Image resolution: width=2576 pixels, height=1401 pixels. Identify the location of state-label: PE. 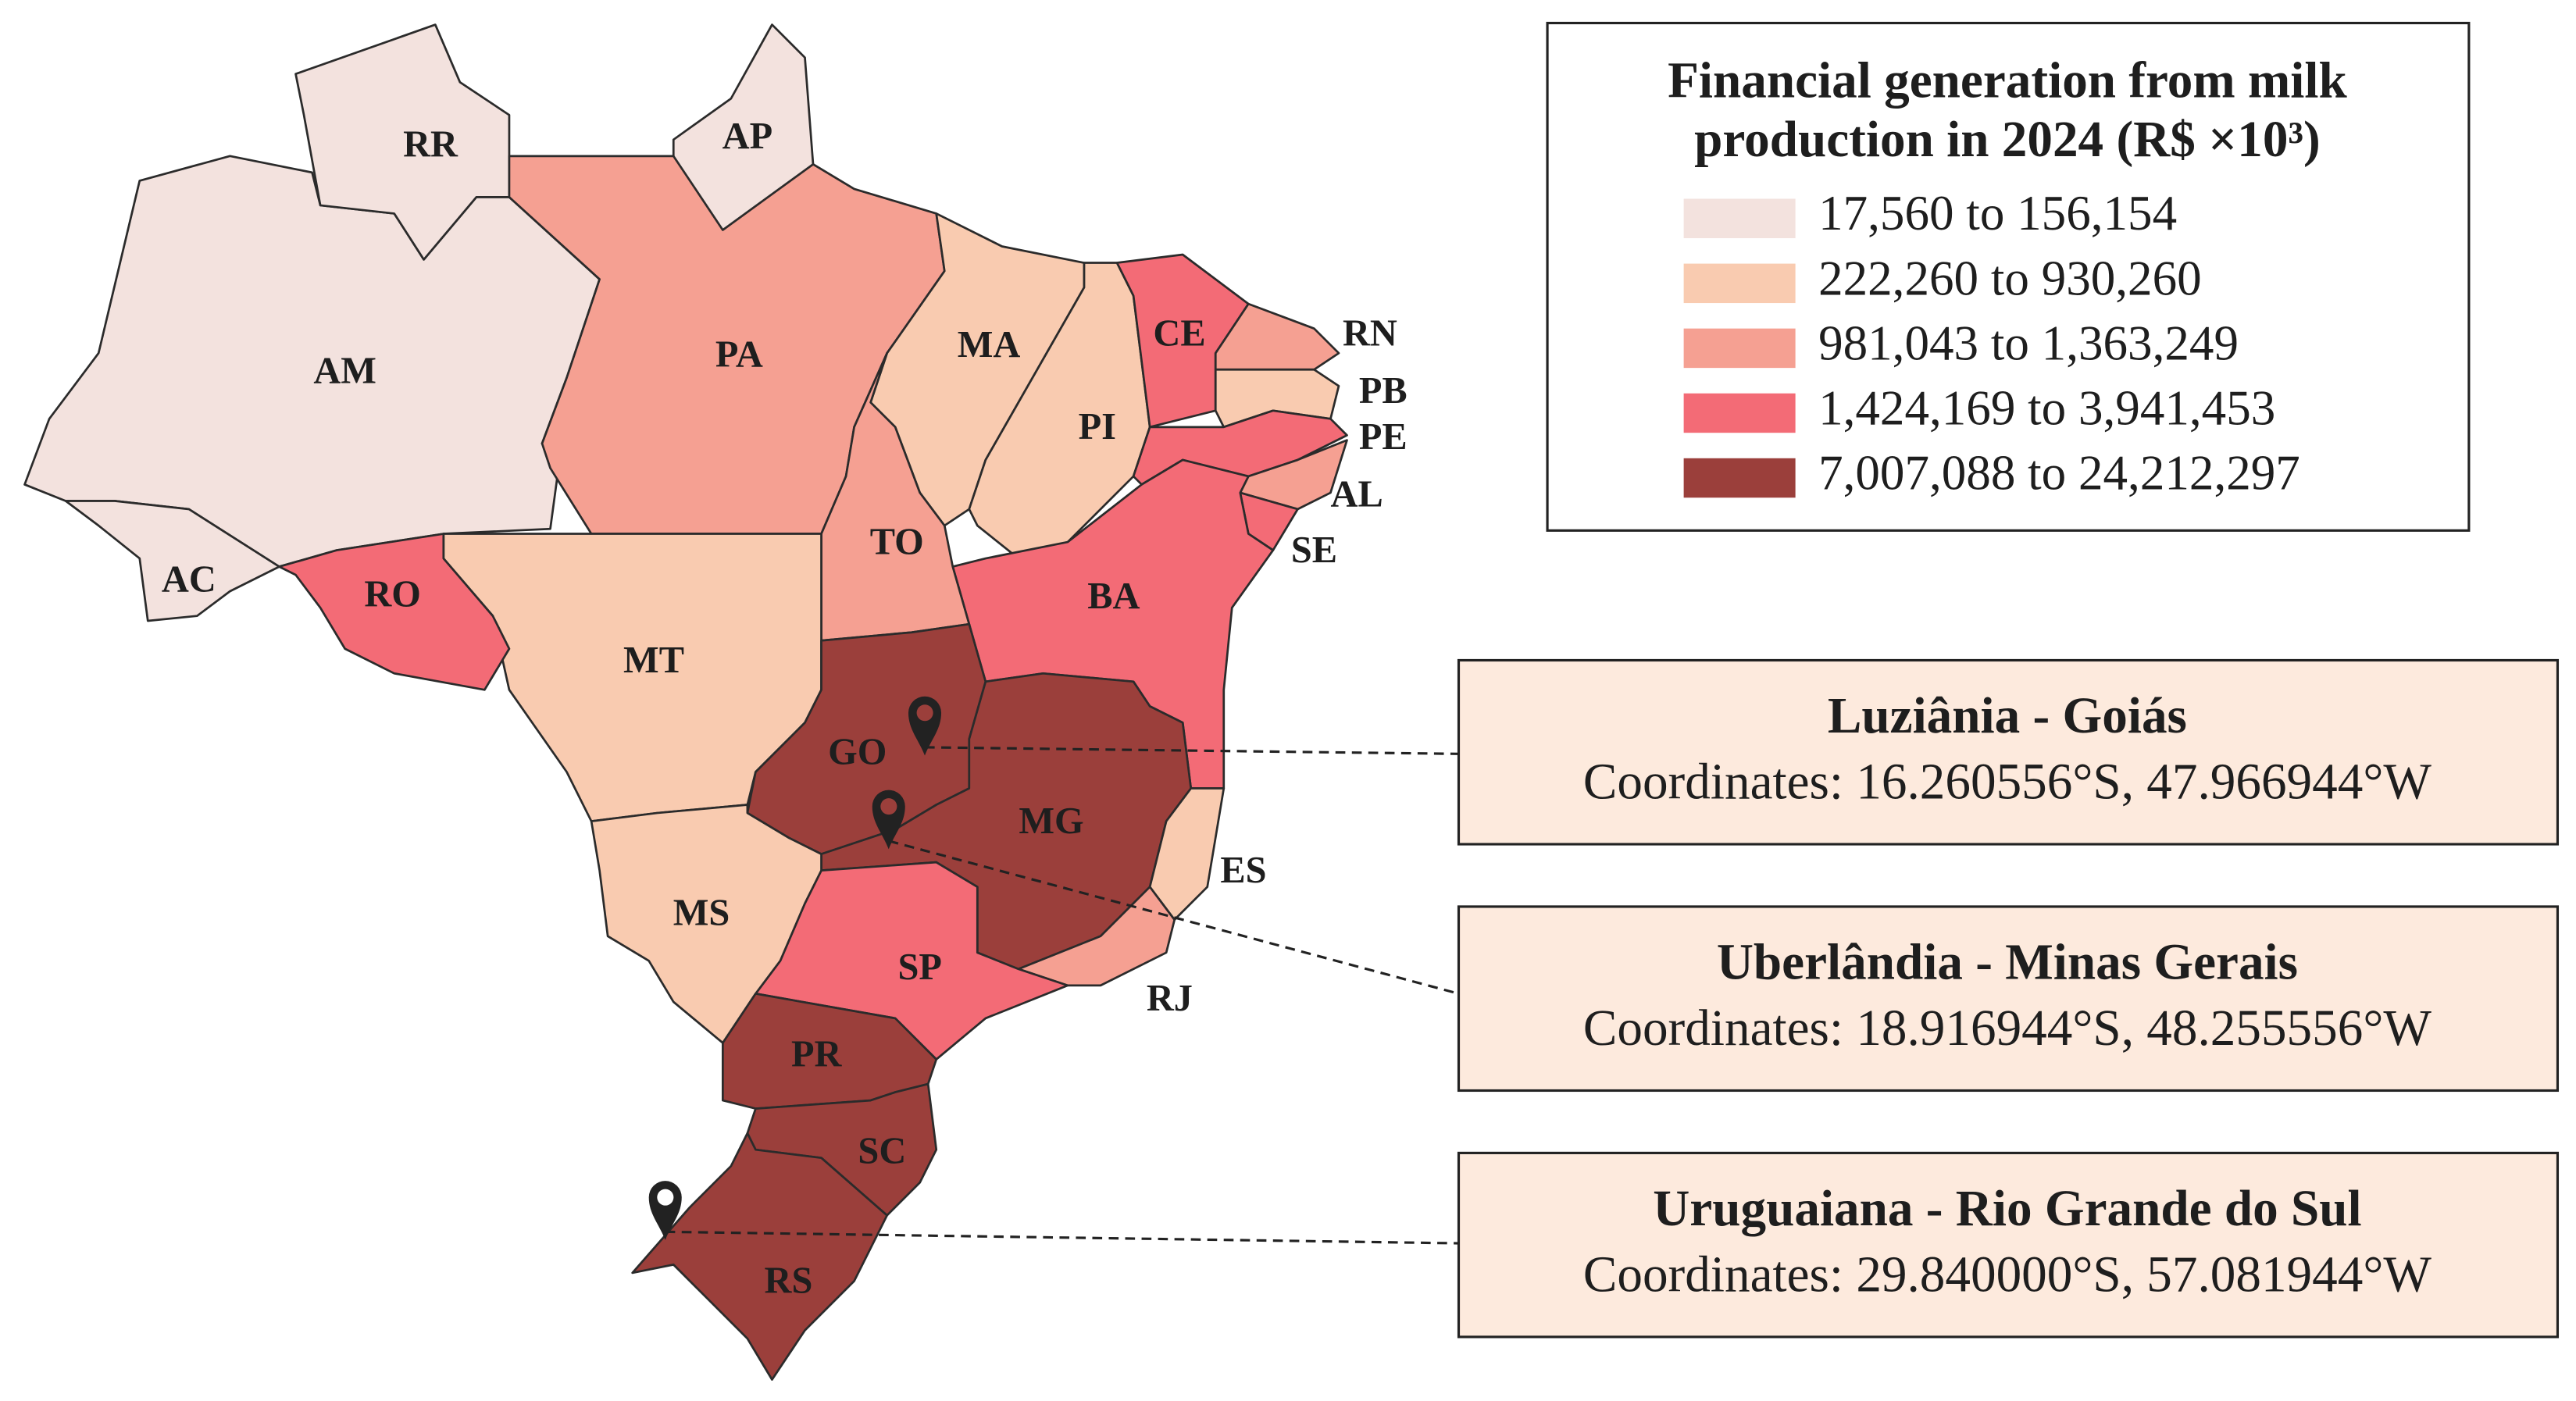
(1383, 437).